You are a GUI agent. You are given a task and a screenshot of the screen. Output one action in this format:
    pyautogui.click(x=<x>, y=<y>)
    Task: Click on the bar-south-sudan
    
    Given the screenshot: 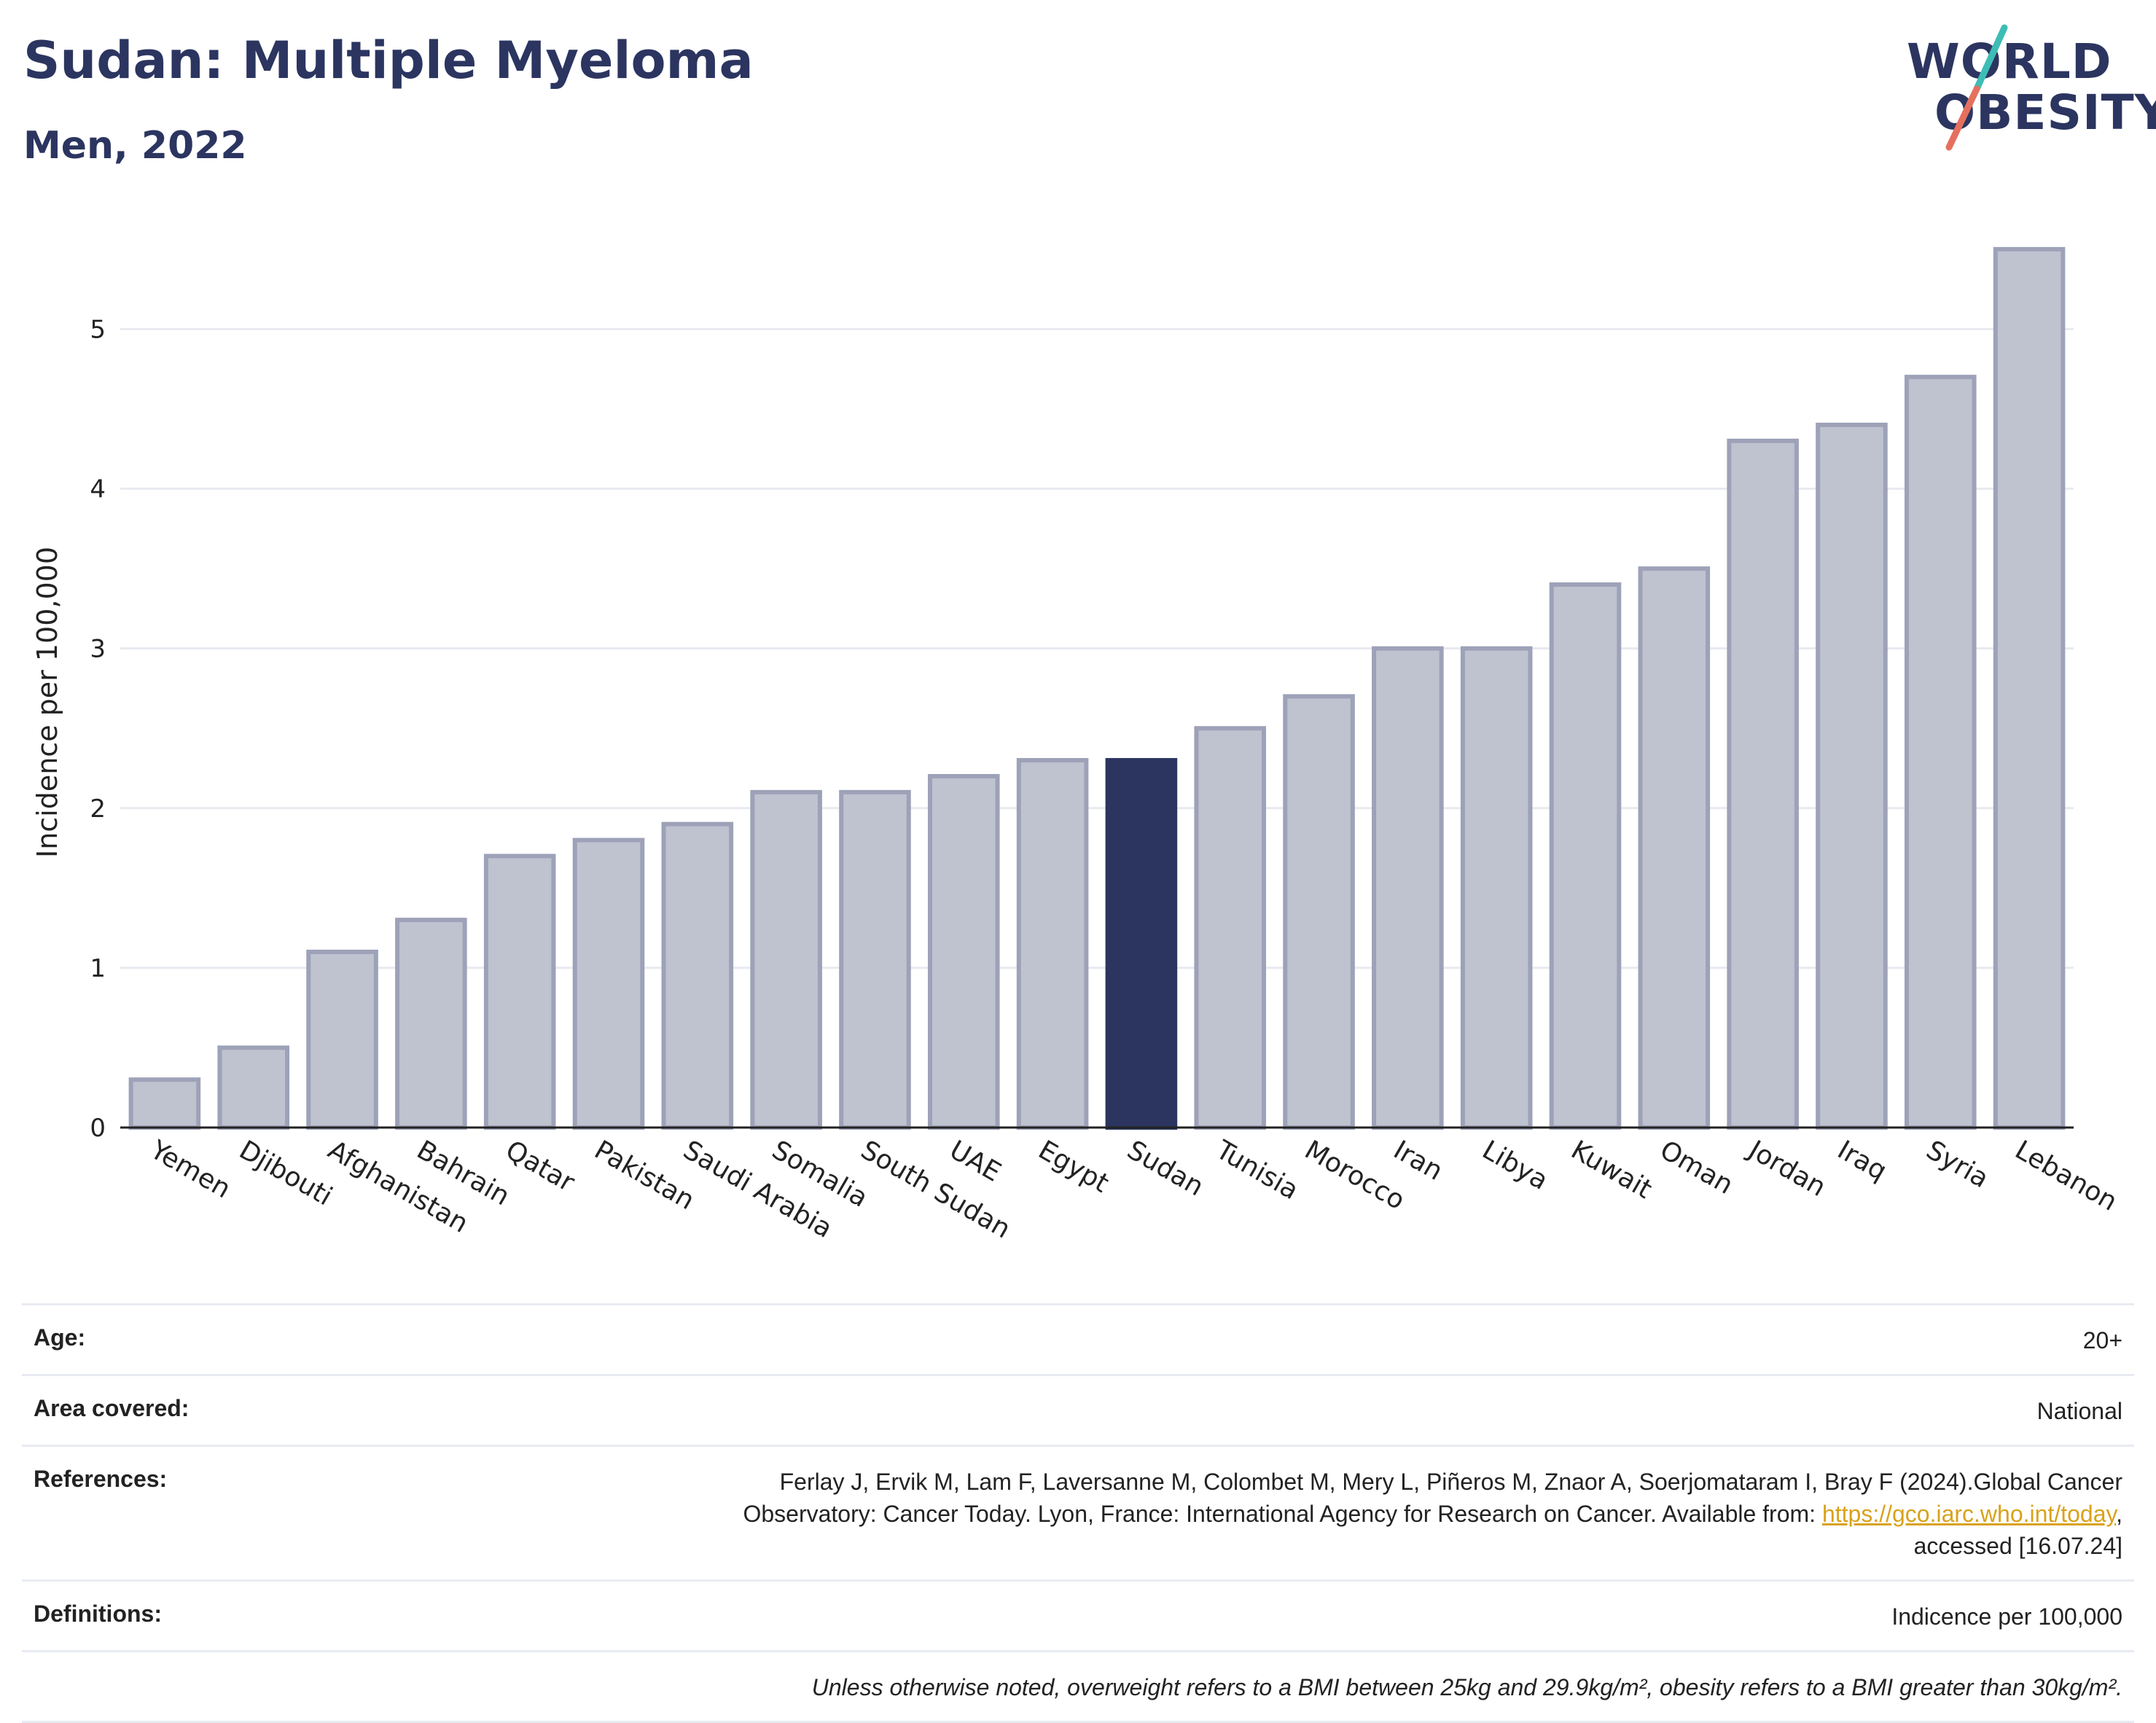 What is the action you would take?
    pyautogui.click(x=875, y=959)
    